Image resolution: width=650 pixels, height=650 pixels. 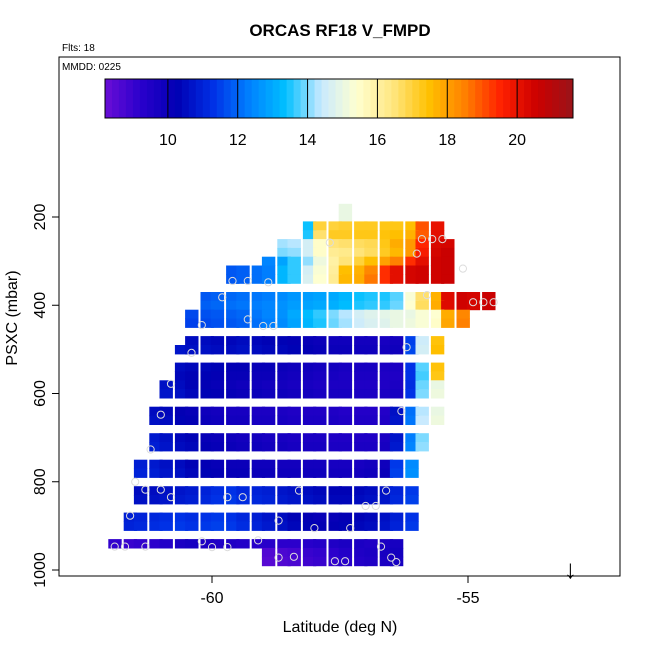 What do you see at coordinates (339, 113) in the screenshot?
I see `colorbar: 10 12 14 16 18 20` at bounding box center [339, 113].